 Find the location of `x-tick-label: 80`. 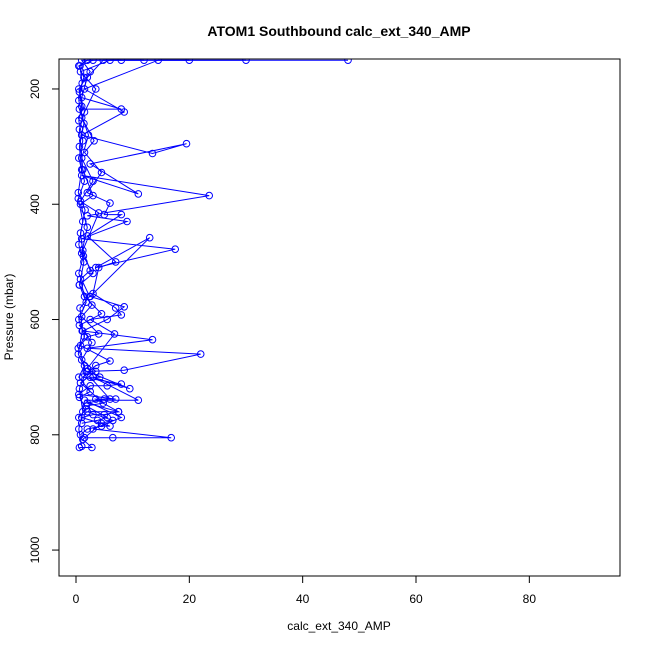

x-tick-label: 80 is located at coordinates (530, 599).